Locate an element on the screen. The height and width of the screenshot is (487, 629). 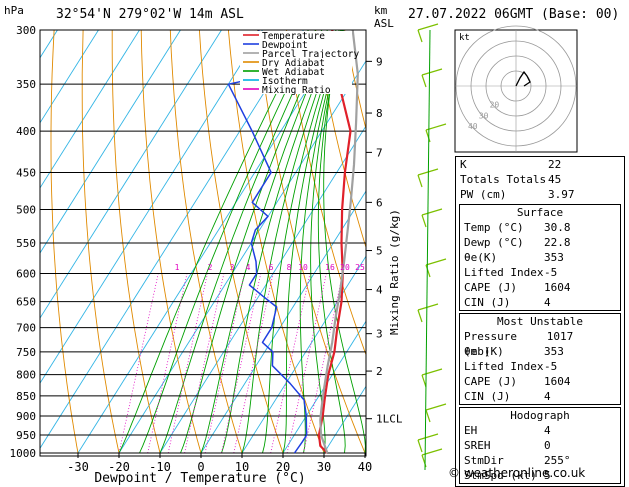
hpa-label: hPa is located at coordinates (14, 10).